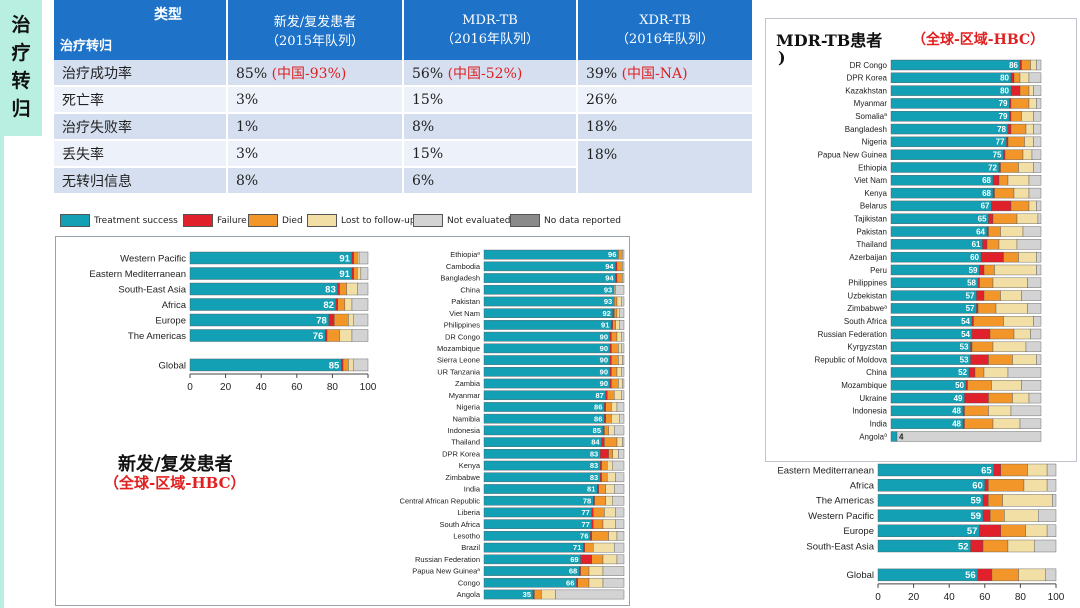  Describe the element at coordinates (617, 395) in the screenshot. I see `bar-lost-to-follow-up-myanmar` at that location.